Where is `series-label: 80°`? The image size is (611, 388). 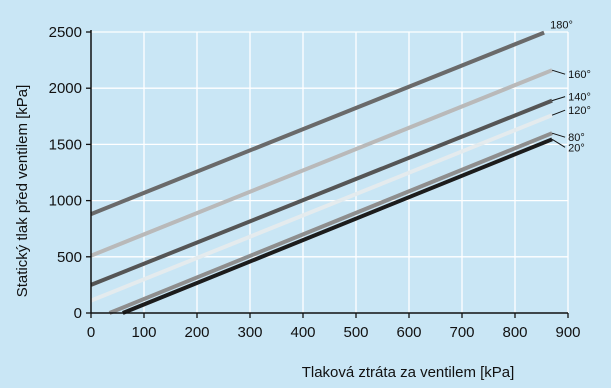 series-label: 80° is located at coordinates (576, 138).